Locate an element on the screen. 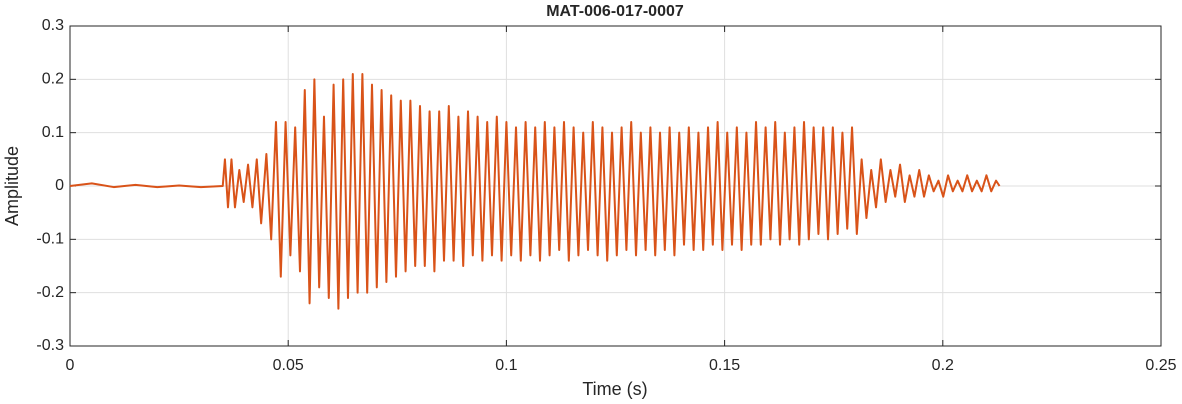  y-tick-label: 0.2 is located at coordinates (53, 79).